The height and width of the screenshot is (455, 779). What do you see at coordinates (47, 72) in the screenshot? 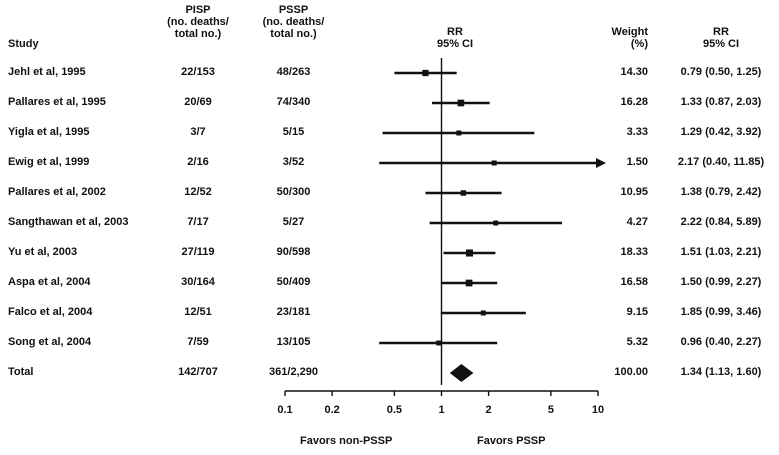
I see `study-name: Jehl et al, 1995` at bounding box center [47, 72].